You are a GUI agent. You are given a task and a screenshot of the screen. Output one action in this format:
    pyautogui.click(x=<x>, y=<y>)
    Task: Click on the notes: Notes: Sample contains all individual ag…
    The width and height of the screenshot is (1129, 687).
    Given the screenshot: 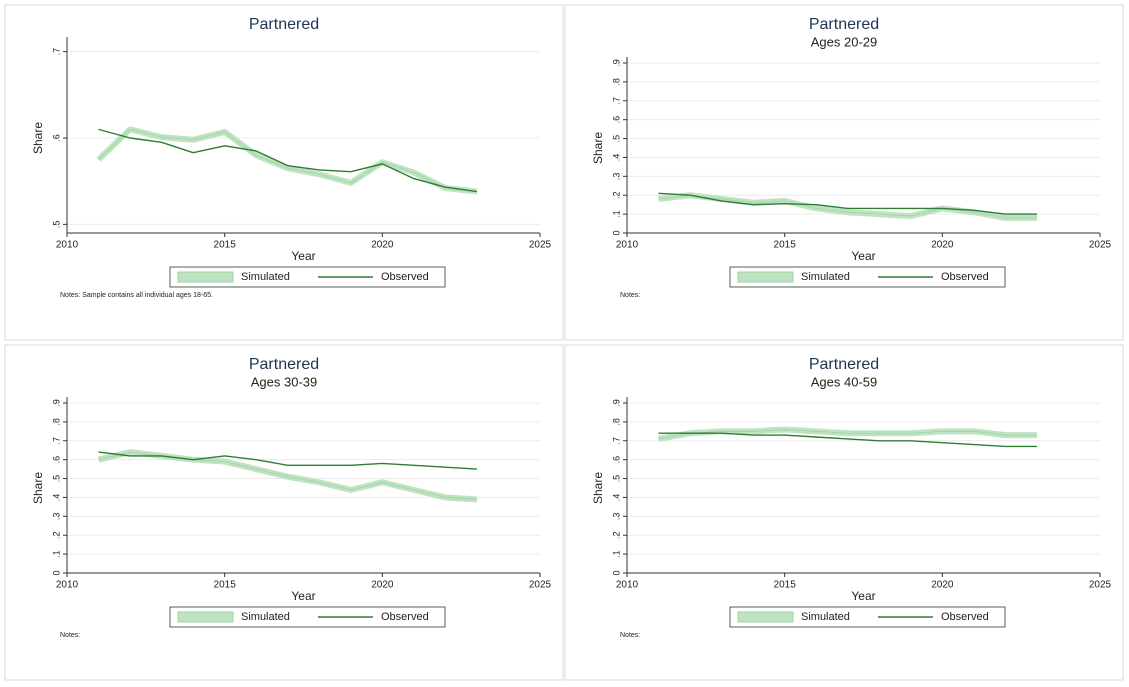 What is the action you would take?
    pyautogui.click(x=136, y=295)
    